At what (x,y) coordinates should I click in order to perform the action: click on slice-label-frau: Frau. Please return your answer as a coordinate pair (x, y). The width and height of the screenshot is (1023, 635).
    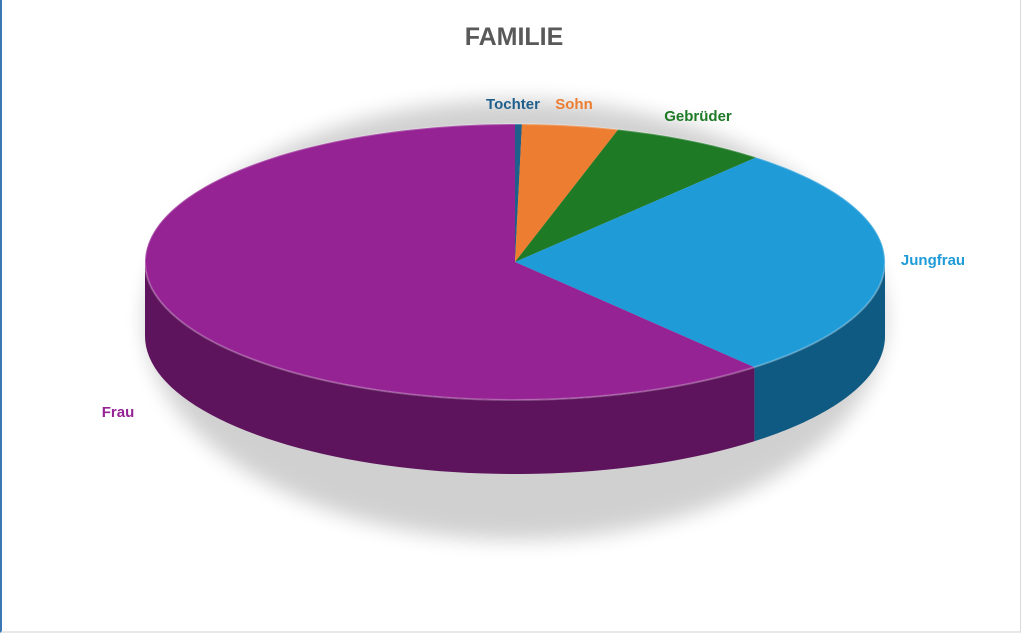
    Looking at the image, I should click on (118, 412).